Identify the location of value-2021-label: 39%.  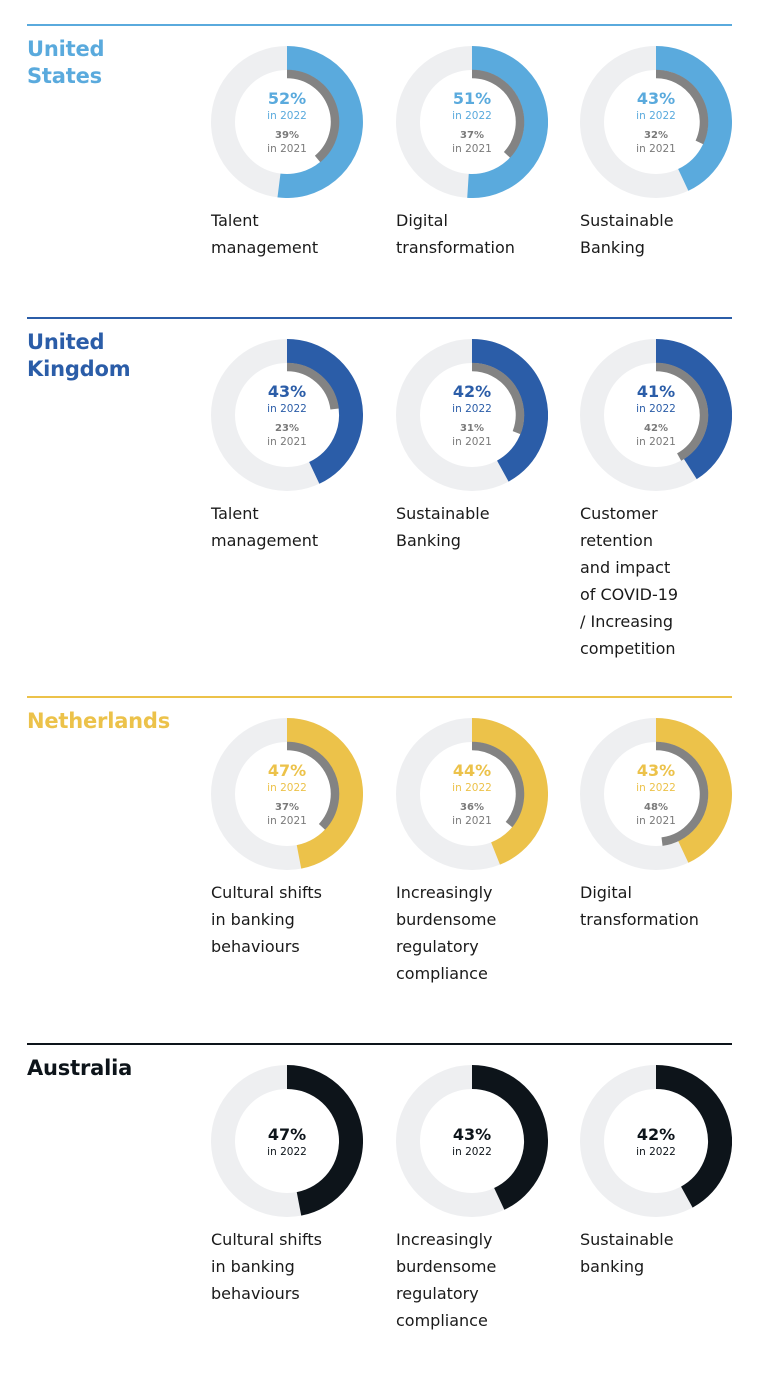
(287, 135).